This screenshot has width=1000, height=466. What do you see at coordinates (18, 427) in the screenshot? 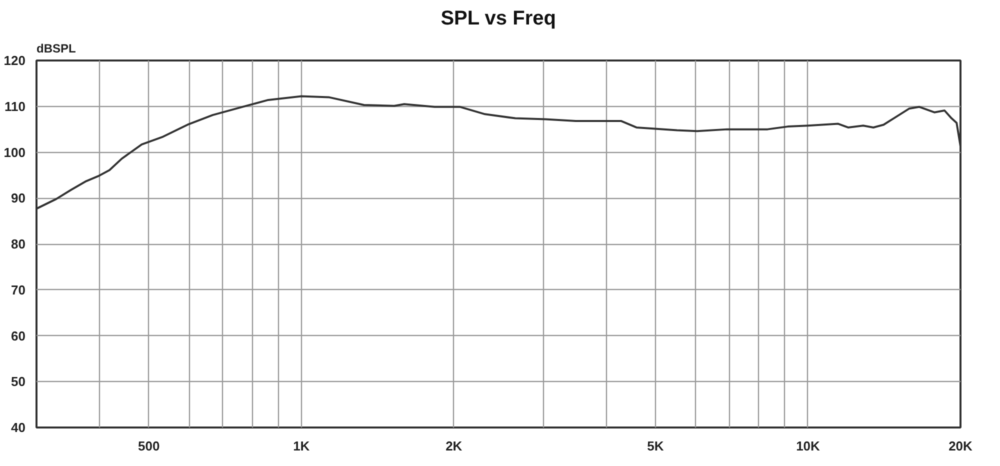
I see `y-tick-label: 40` at bounding box center [18, 427].